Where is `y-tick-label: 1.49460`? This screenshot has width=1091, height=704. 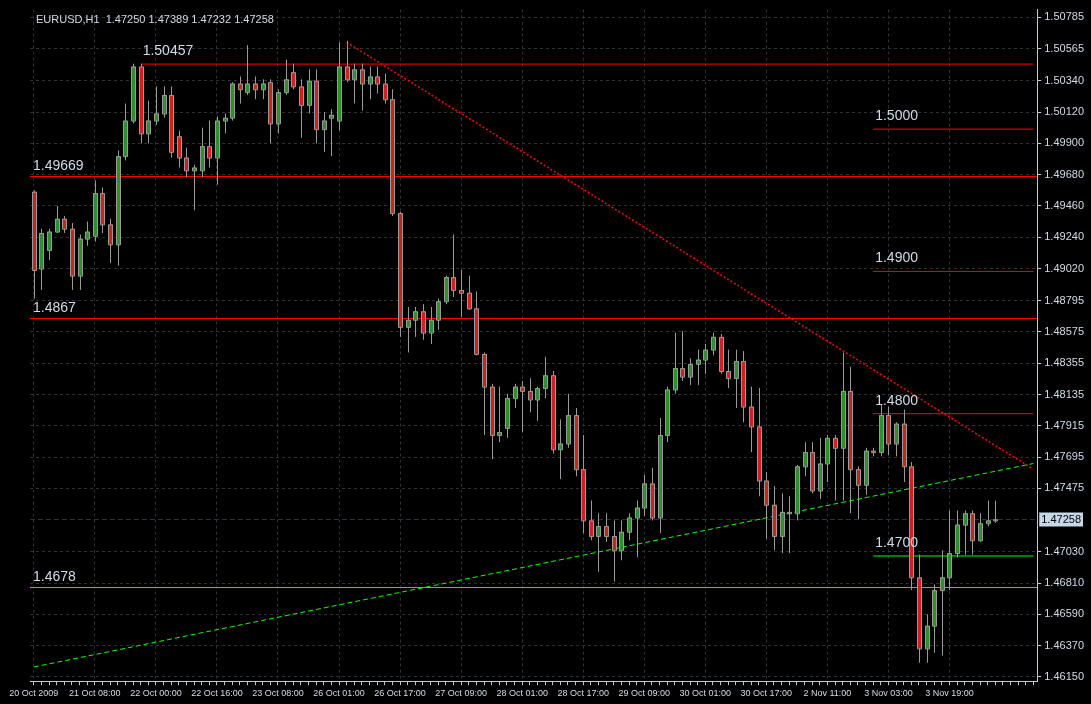 y-tick-label: 1.49460 is located at coordinates (1064, 204).